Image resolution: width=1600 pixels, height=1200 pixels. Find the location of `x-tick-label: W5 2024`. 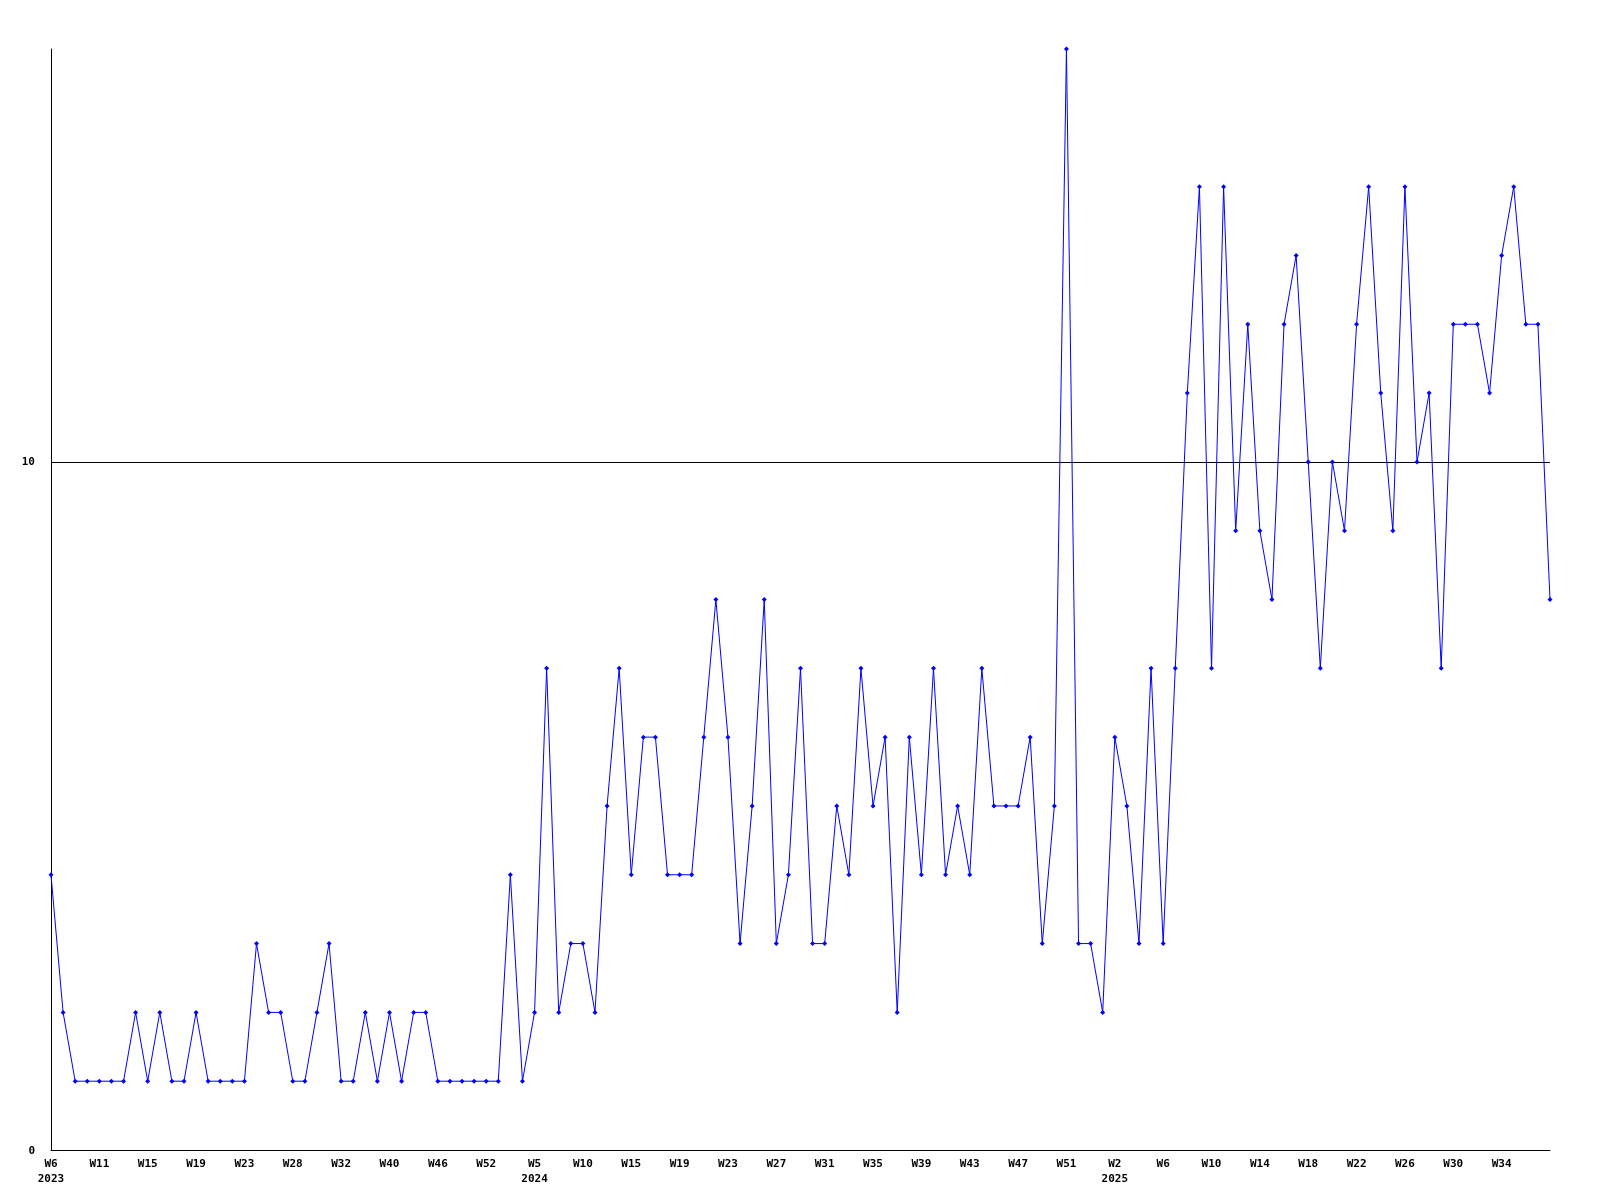

x-tick-label: W5 2024 is located at coordinates (535, 1171).